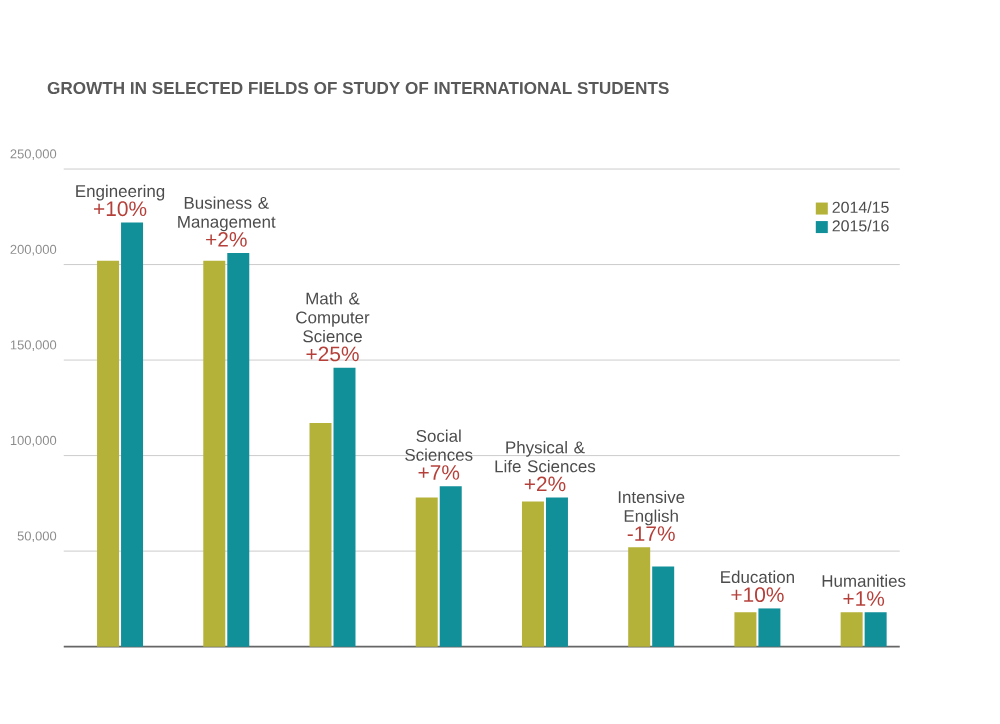  What do you see at coordinates (864, 580) in the screenshot?
I see `x-tick-label: Humanities` at bounding box center [864, 580].